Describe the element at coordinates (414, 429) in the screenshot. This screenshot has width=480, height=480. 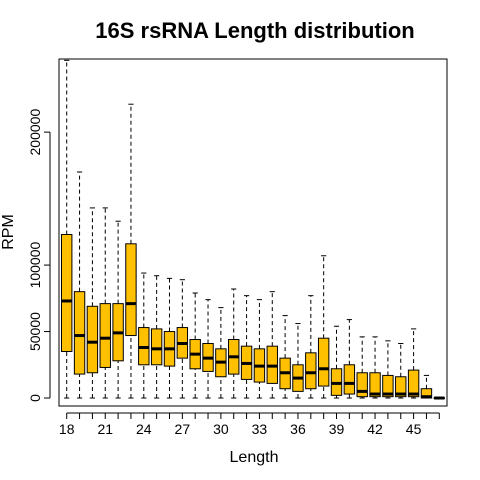
I see `x-tick-label: 45` at that location.